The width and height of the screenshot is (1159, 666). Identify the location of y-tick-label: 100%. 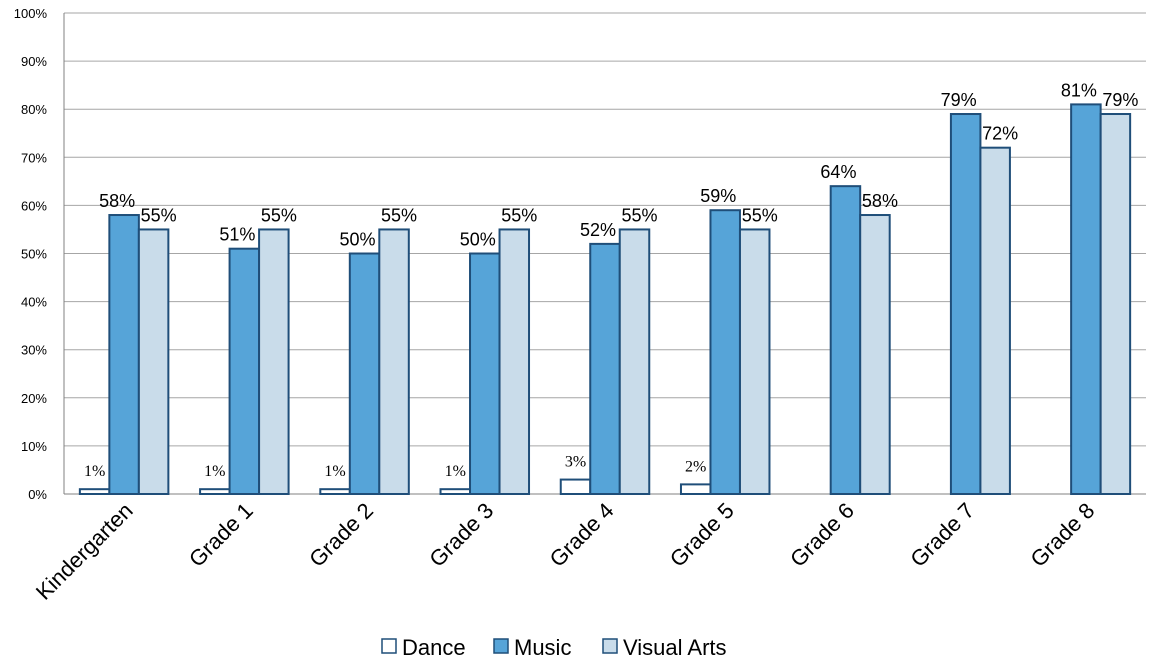
(31, 13).